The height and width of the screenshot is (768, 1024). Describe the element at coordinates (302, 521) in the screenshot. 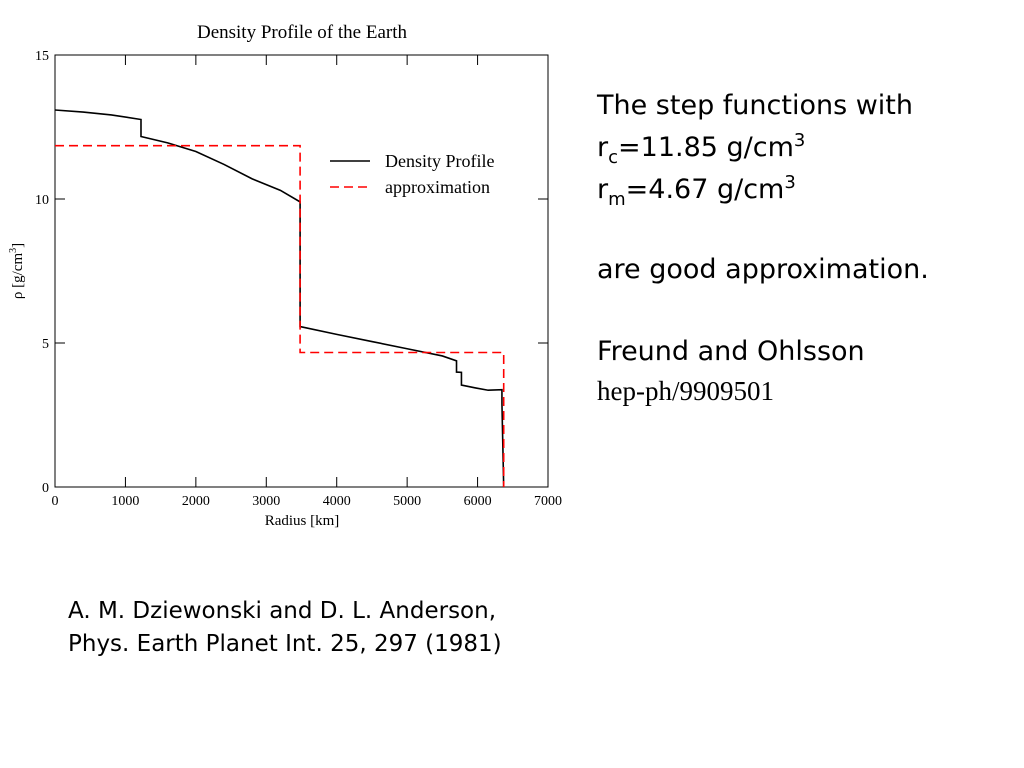

I see `x-axis-label: Radius [km]` at that location.